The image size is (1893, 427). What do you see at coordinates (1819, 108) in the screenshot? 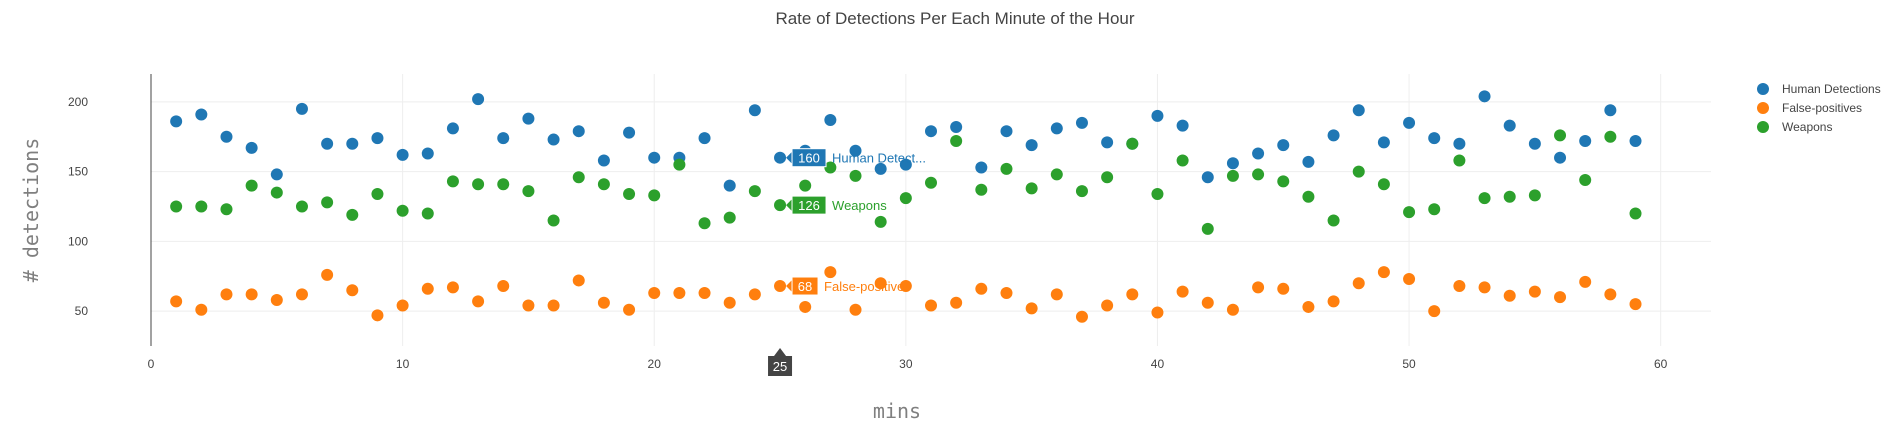
I see `legend: Human Detections False-positives Weapons` at bounding box center [1819, 108].